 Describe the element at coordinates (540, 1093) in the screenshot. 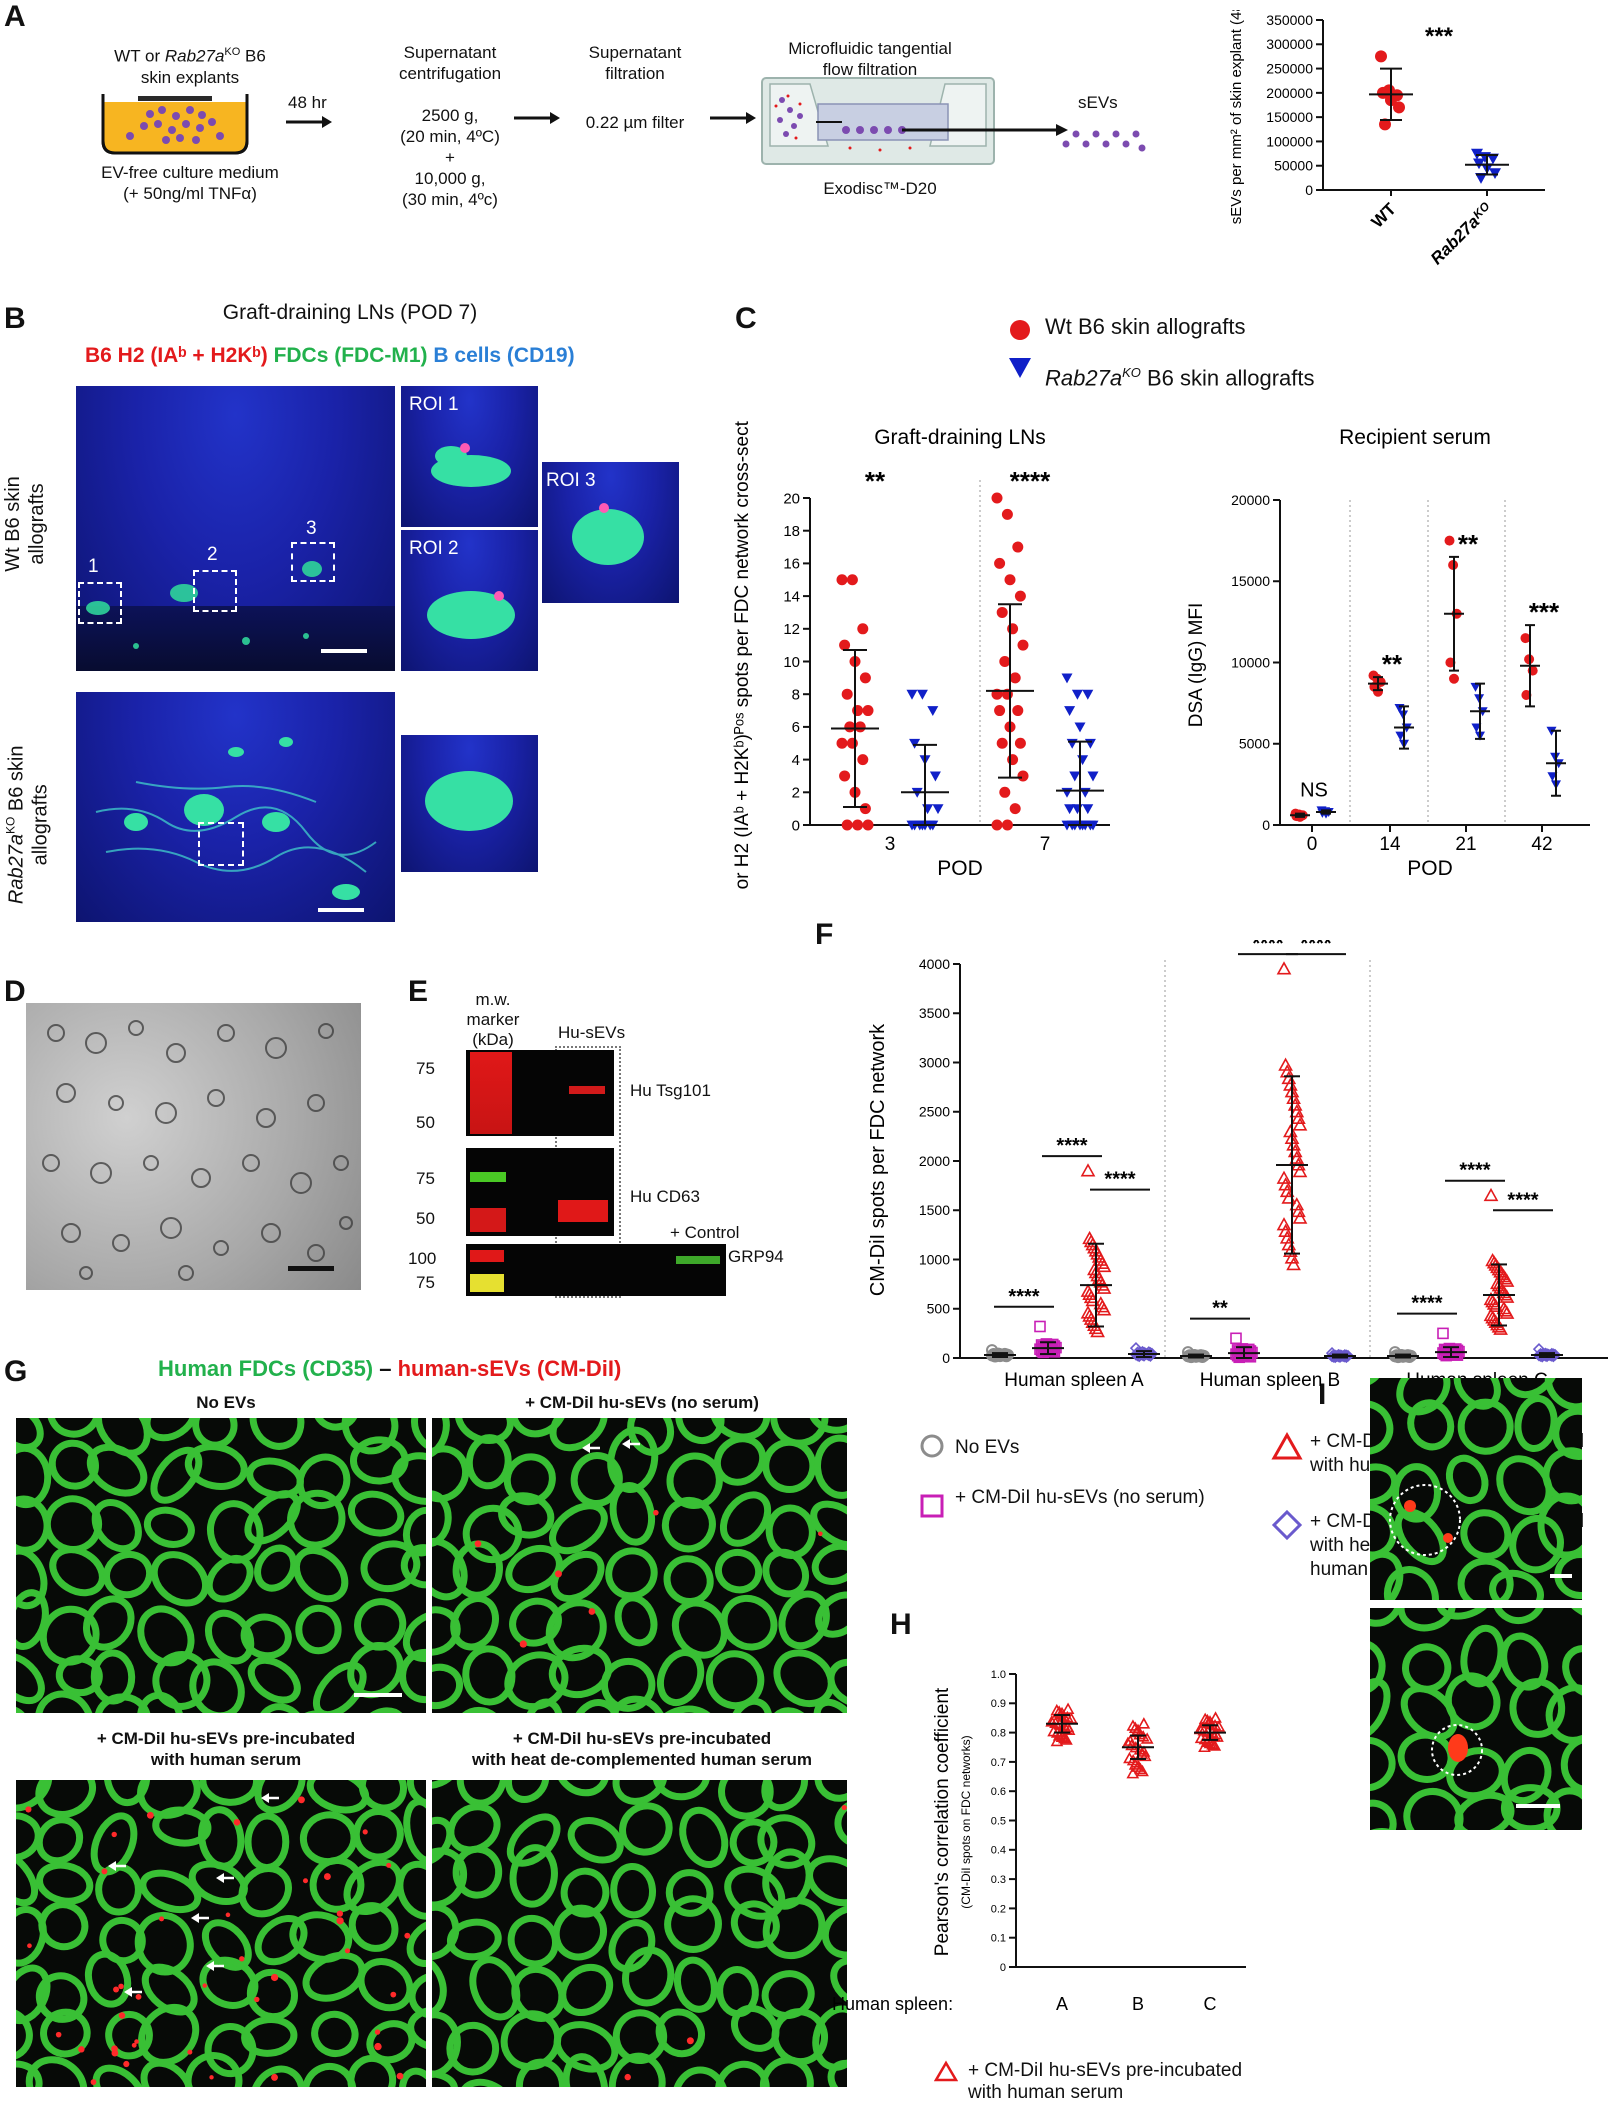

I see `blot-tsg101` at that location.